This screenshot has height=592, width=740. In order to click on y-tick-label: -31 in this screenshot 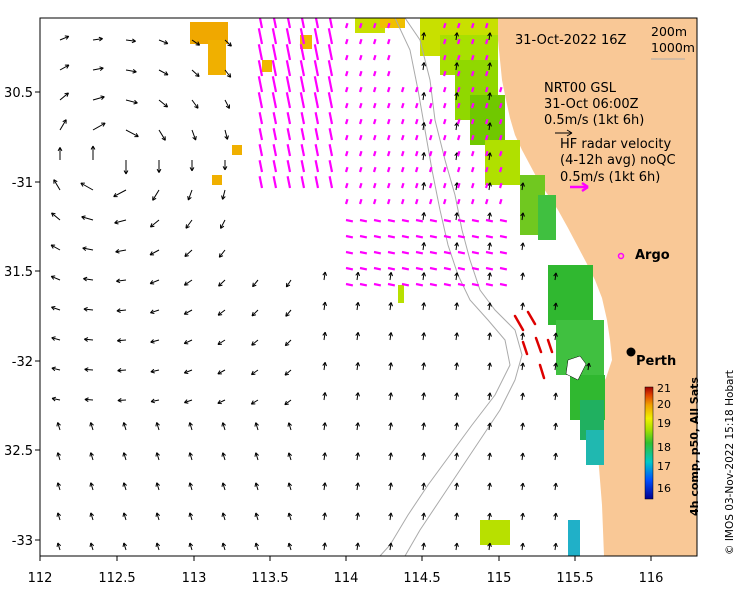, I will do `click(22, 183)`.